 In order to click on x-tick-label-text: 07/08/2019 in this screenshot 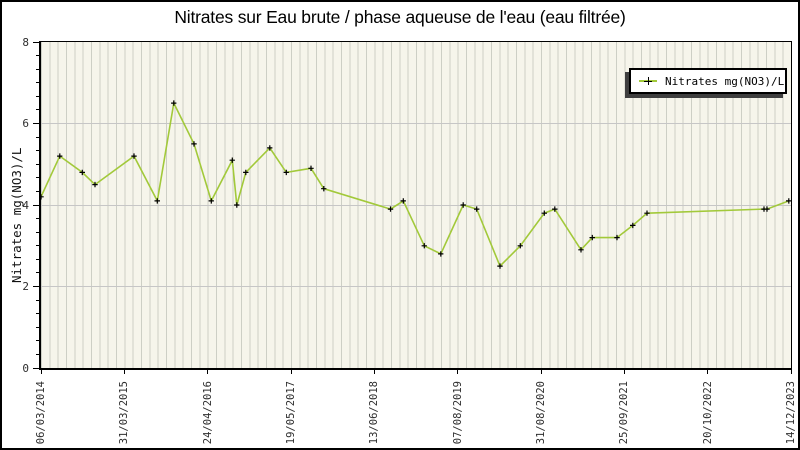, I will do `click(457, 413)`.